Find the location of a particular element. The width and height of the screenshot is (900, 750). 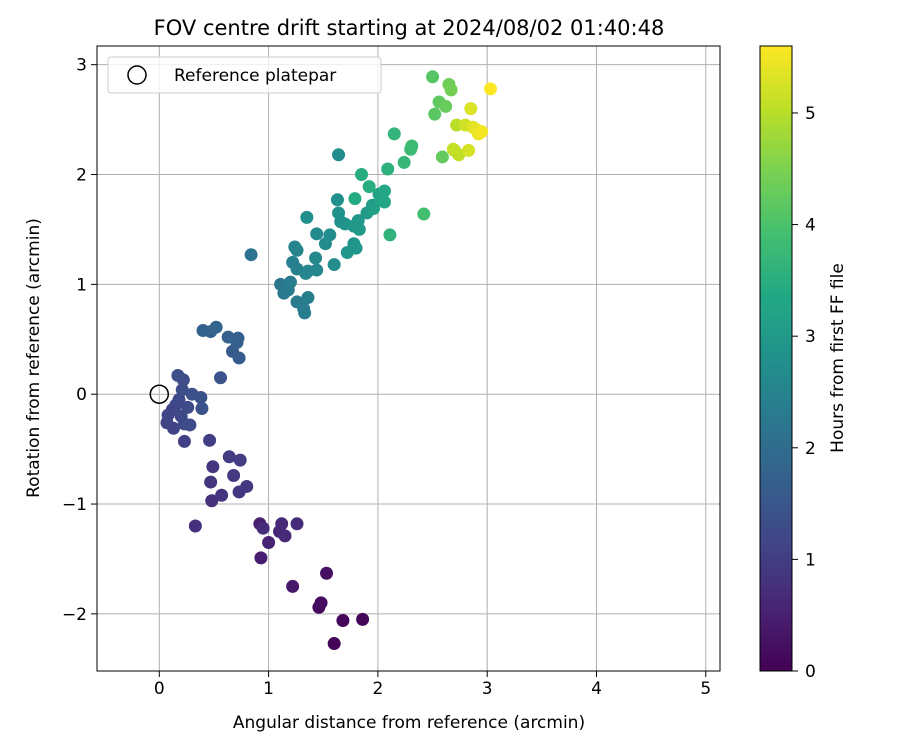

legend-label: Reference platepar is located at coordinates (255, 76).